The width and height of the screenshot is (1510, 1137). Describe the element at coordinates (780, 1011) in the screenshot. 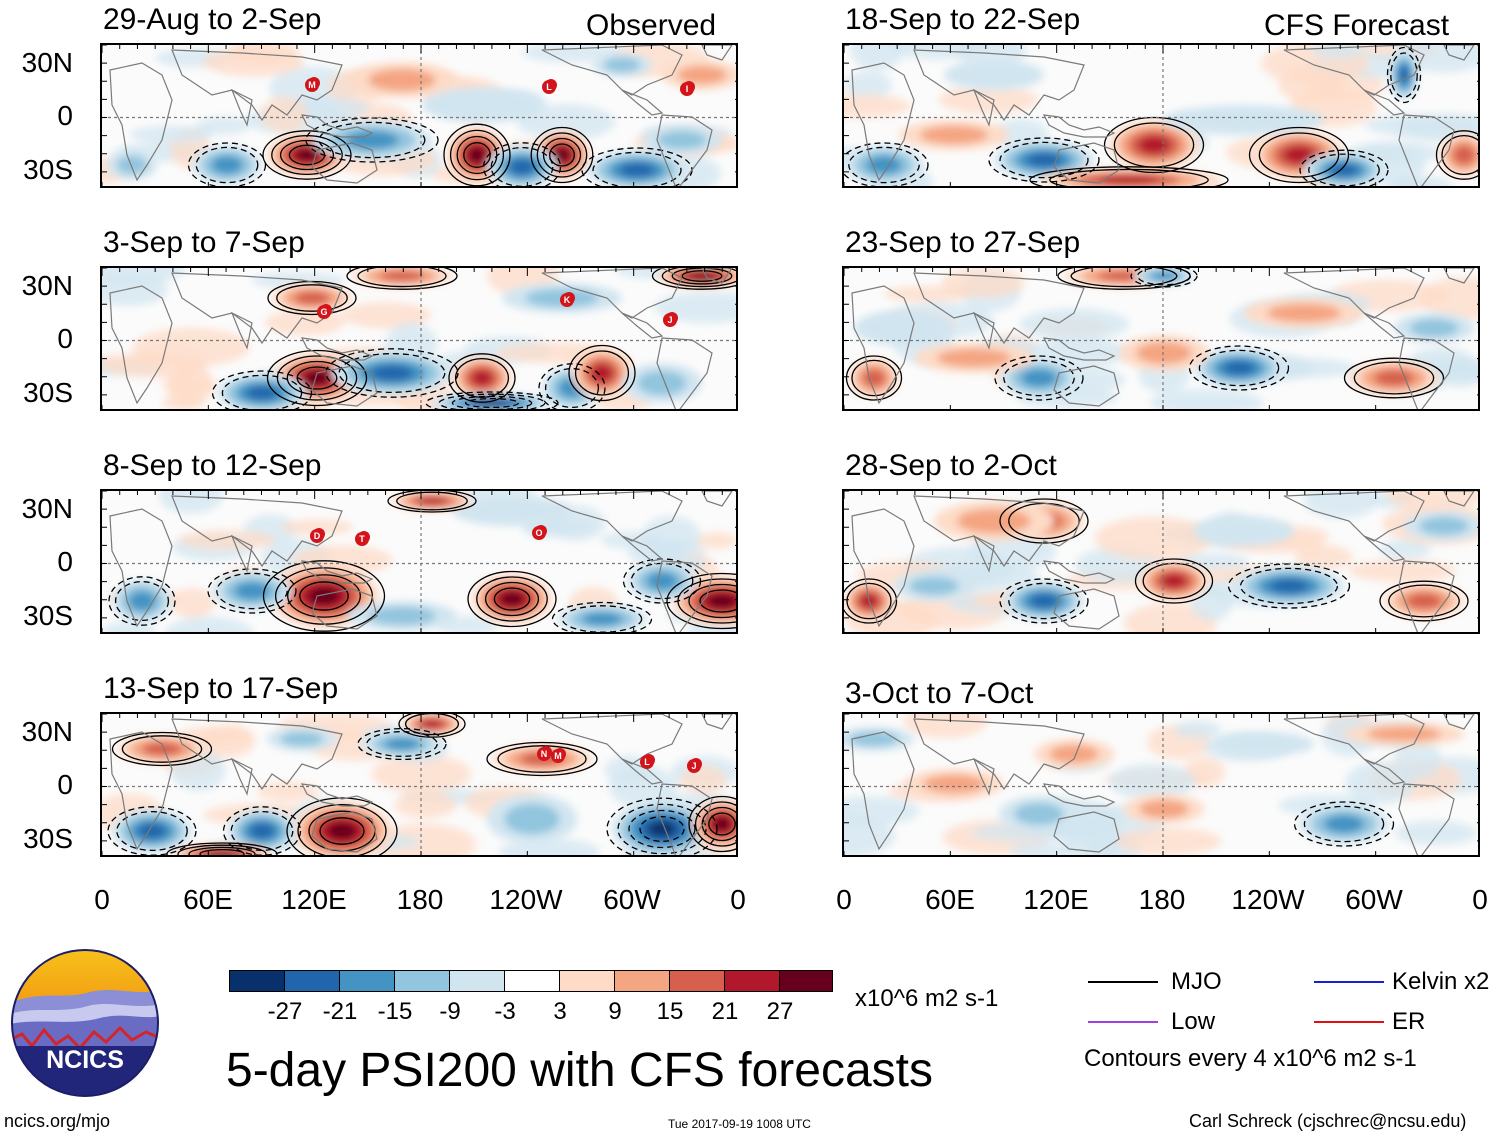

I see `colorbar-label: 27` at that location.